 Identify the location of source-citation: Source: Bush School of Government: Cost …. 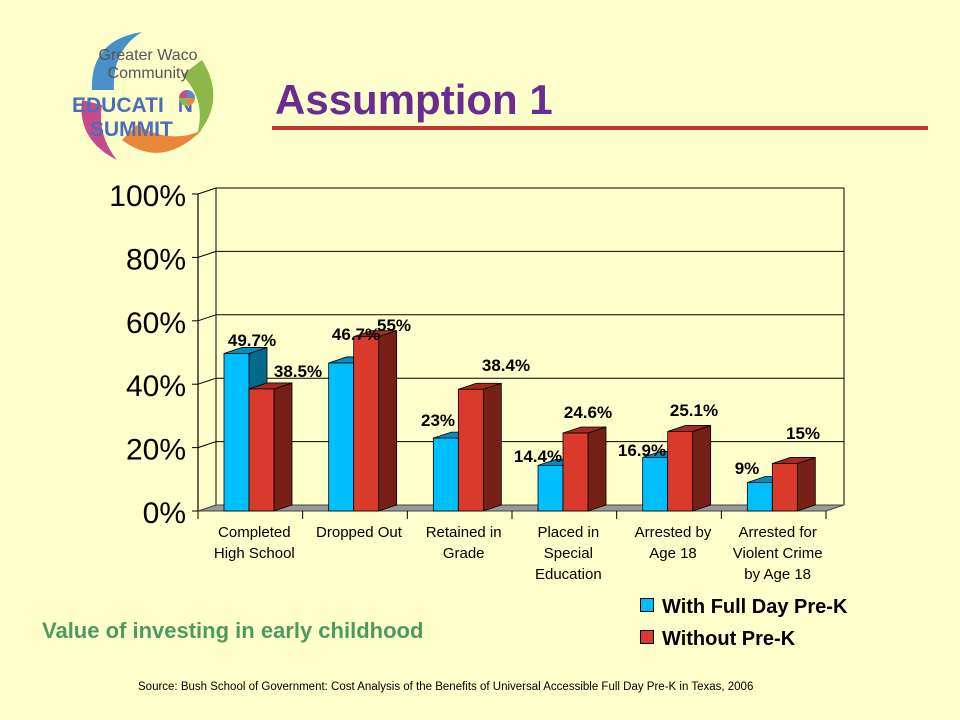
(446, 687).